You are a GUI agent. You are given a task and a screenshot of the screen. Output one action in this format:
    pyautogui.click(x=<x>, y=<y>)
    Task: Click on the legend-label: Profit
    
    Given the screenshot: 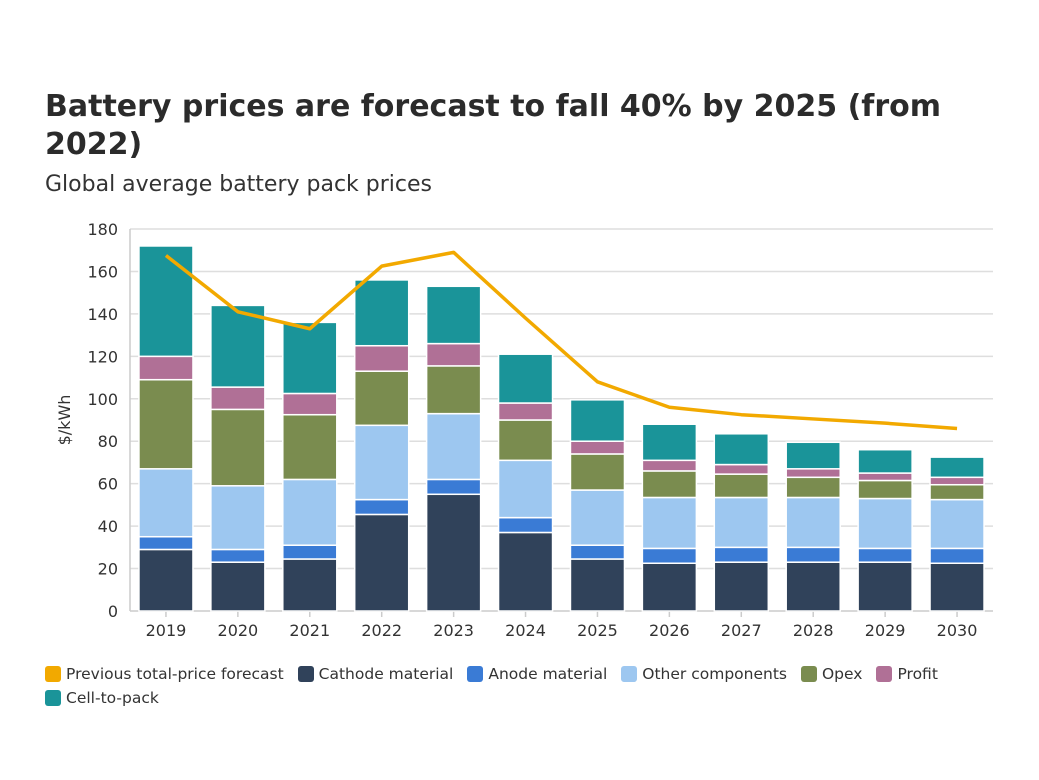 What is the action you would take?
    pyautogui.click(x=917, y=674)
    